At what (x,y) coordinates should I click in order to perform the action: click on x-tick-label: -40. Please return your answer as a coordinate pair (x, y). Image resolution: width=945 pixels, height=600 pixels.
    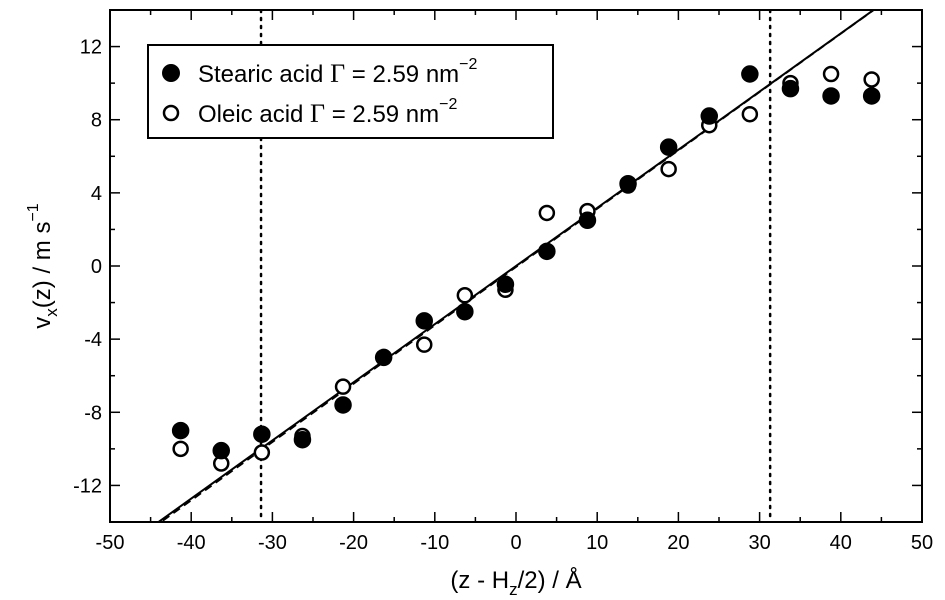
    Looking at the image, I should click on (191, 543).